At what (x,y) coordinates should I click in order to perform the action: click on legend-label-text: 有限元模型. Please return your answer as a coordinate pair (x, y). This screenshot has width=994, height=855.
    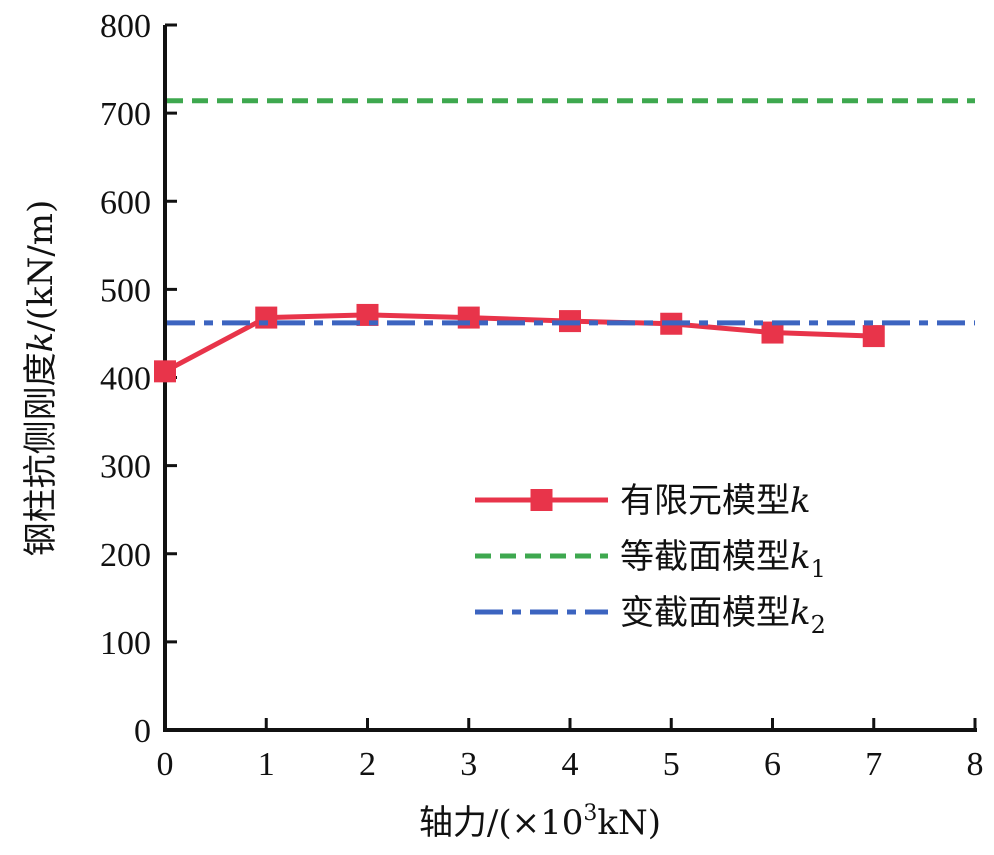
    Looking at the image, I should click on (705, 501).